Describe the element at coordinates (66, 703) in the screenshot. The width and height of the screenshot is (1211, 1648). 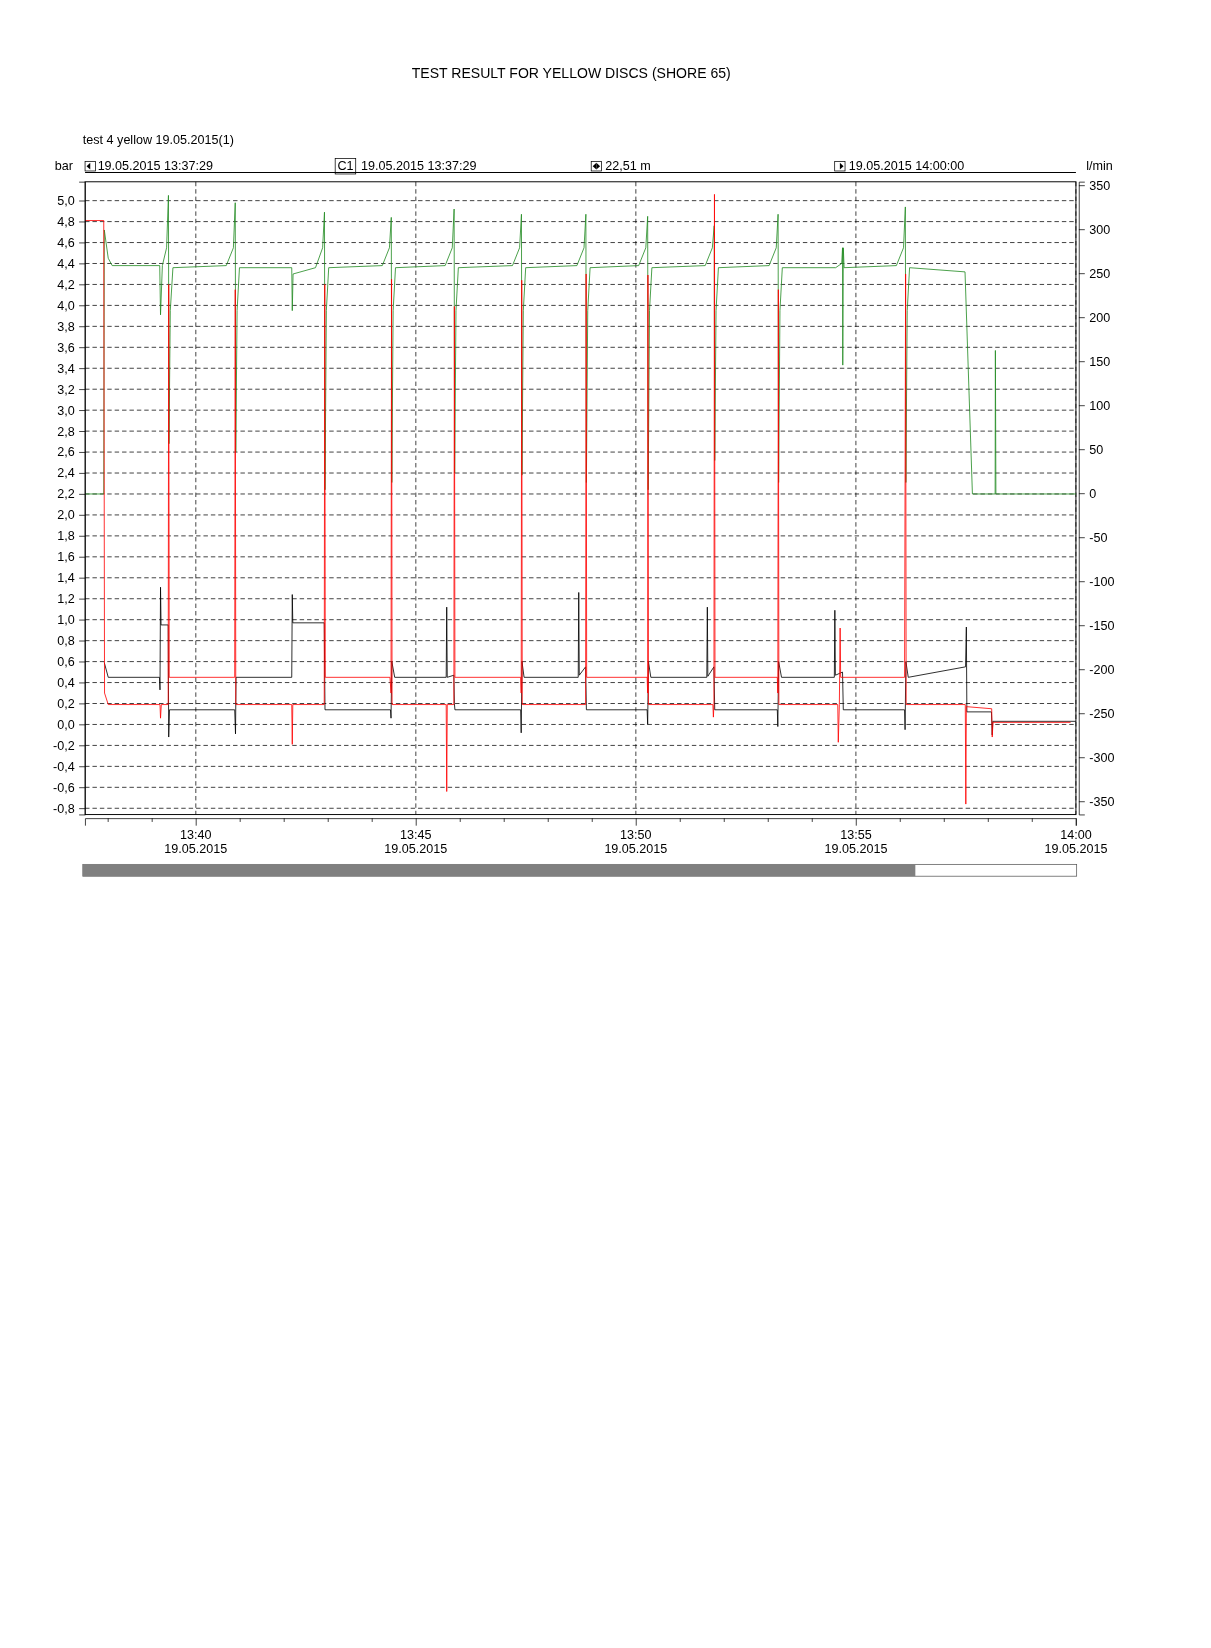
I see `y-tick-label: 0,2` at that location.